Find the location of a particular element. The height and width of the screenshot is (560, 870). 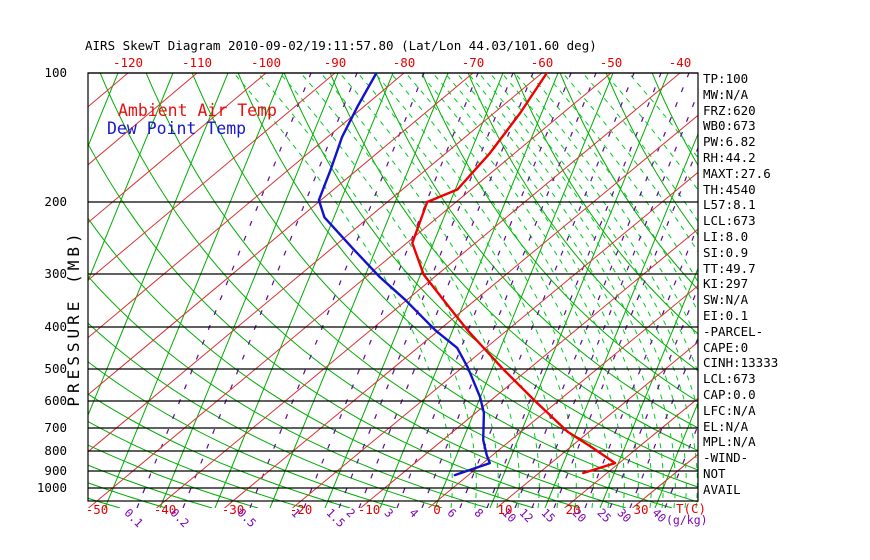

bottom-temp-tick: -10 is located at coordinates (369, 509).